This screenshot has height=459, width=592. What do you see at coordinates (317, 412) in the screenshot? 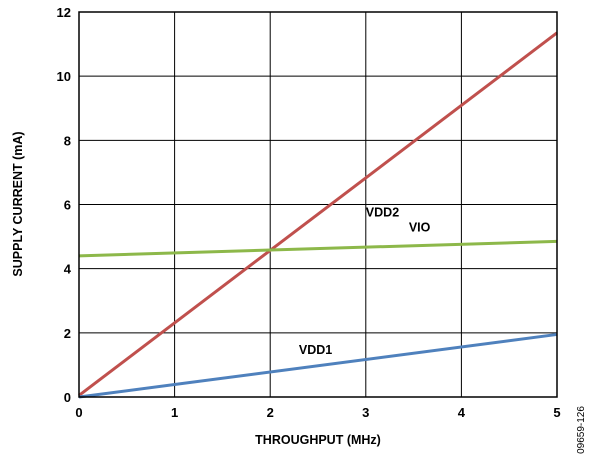
I see `x-tick-labels: 0 1 2 3 4 5` at bounding box center [317, 412].